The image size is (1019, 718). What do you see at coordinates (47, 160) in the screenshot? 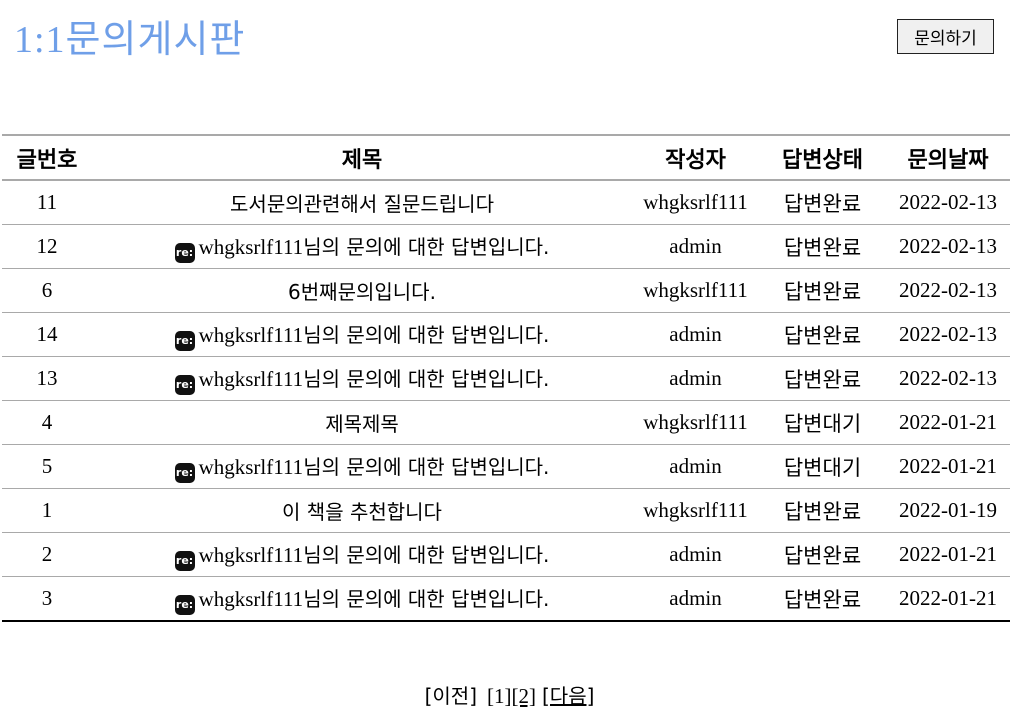
I see `header-number: 글번호` at bounding box center [47, 160].